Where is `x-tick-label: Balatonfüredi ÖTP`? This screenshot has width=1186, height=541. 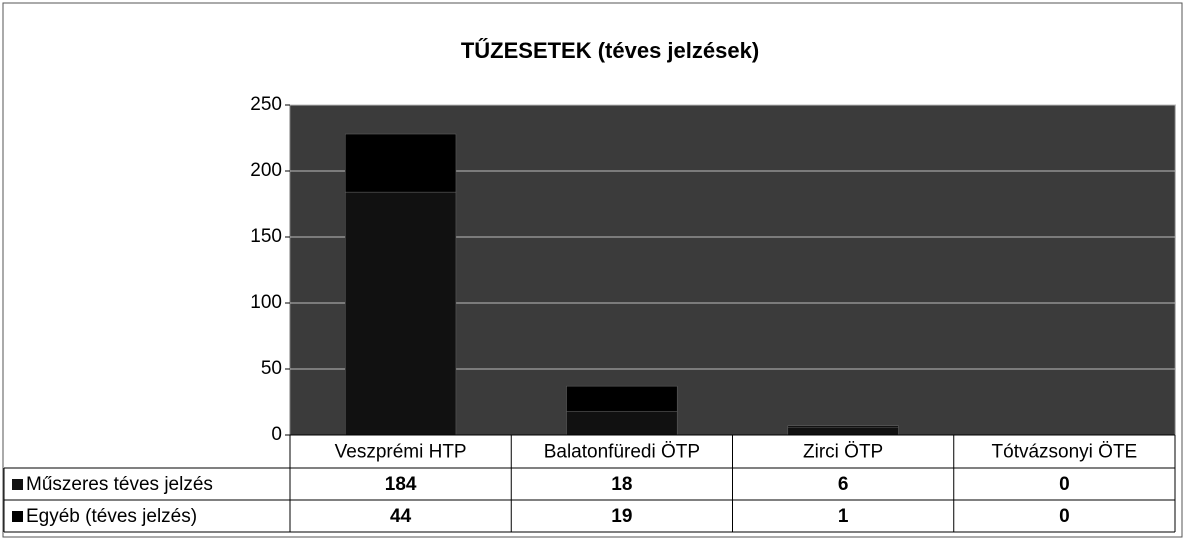 x-tick-label: Balatonfüredi ÖTP is located at coordinates (622, 452).